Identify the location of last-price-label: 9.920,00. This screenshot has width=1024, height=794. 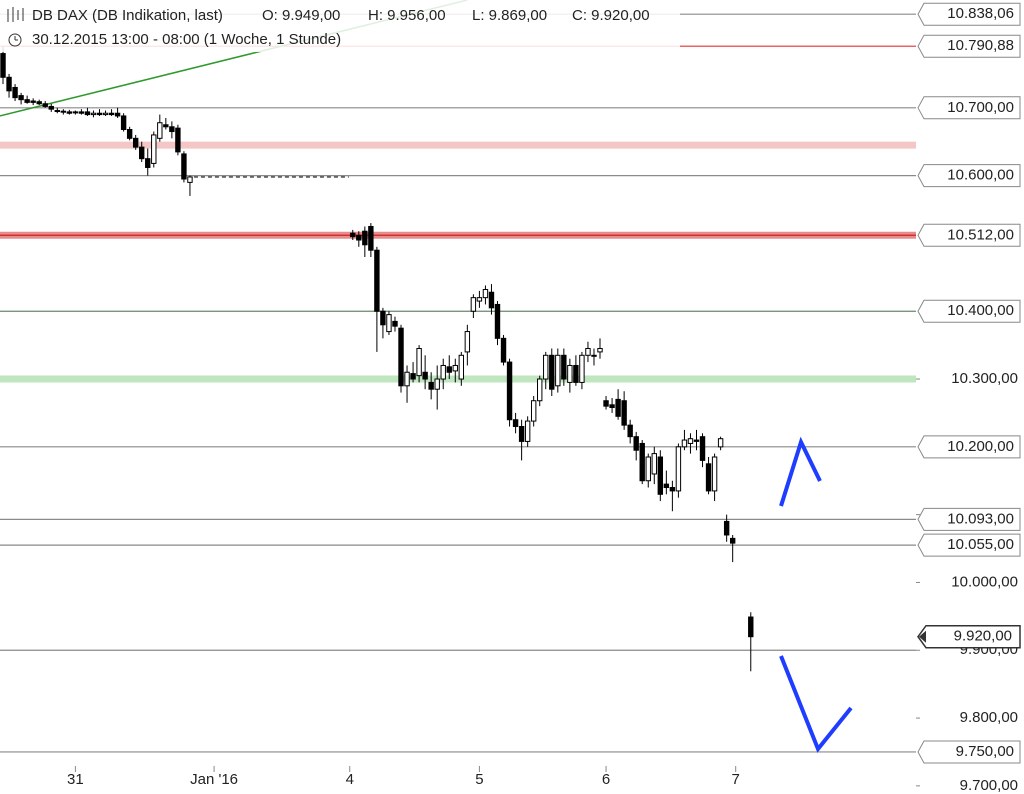
(983, 636).